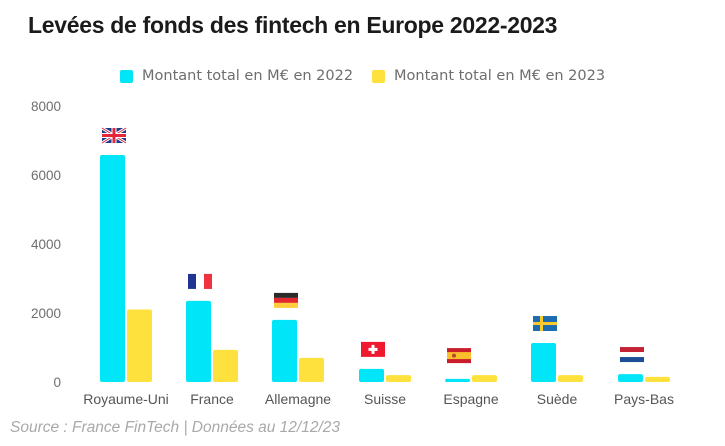 This screenshot has height=446, width=725. What do you see at coordinates (284, 350) in the screenshot?
I see `bar-2022-allemagne` at bounding box center [284, 350].